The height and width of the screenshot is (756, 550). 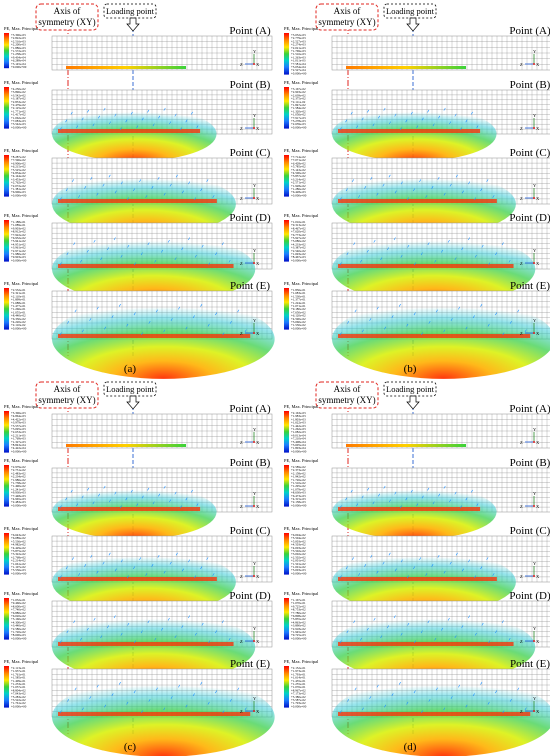 What do you see at coordinates (298, 477) in the screenshot?
I see `legend-value: +1.942e-02` at bounding box center [298, 477].